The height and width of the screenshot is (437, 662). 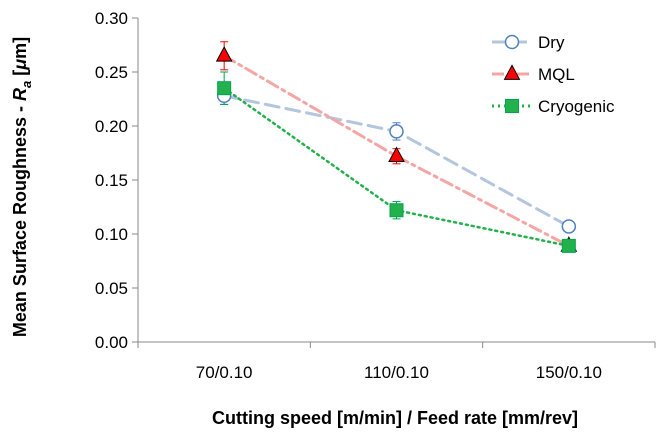 I want to click on x-tick-label: 110/0.10, so click(x=396, y=372).